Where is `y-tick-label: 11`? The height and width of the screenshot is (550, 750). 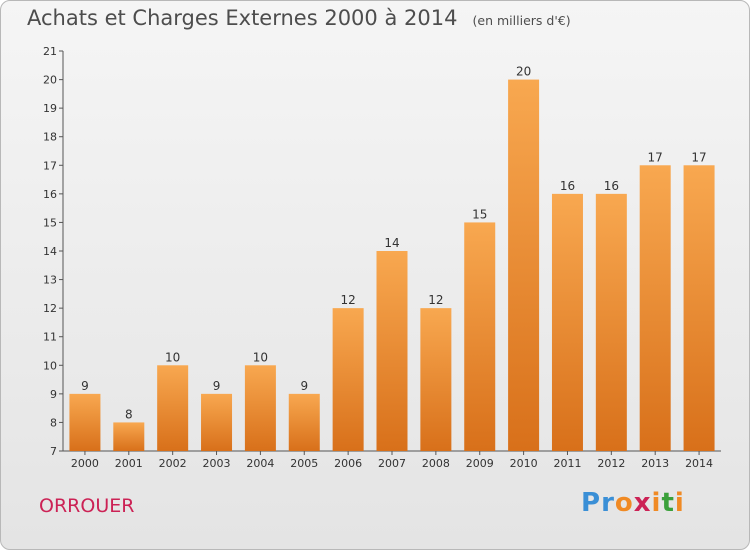
y-tick-label: 11 is located at coordinates (50, 337).